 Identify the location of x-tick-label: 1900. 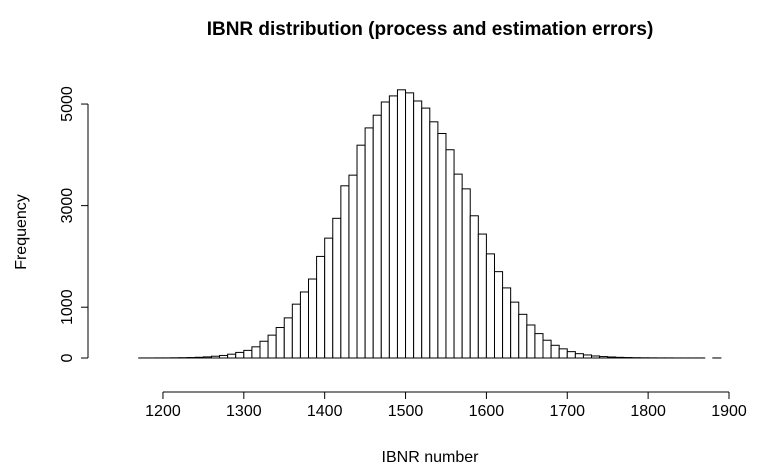
(729, 411).